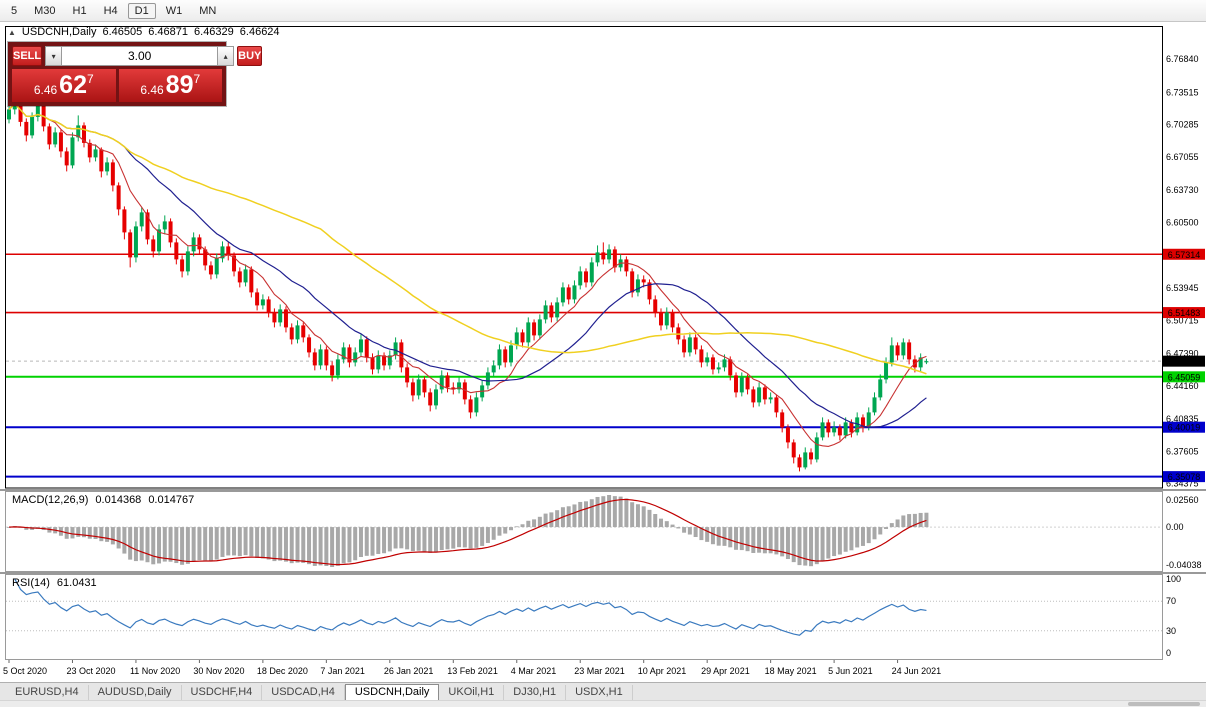  What do you see at coordinates (47, 692) in the screenshot?
I see `chart-tab-EURUSD,H4: EURUSD,H4` at bounding box center [47, 692].